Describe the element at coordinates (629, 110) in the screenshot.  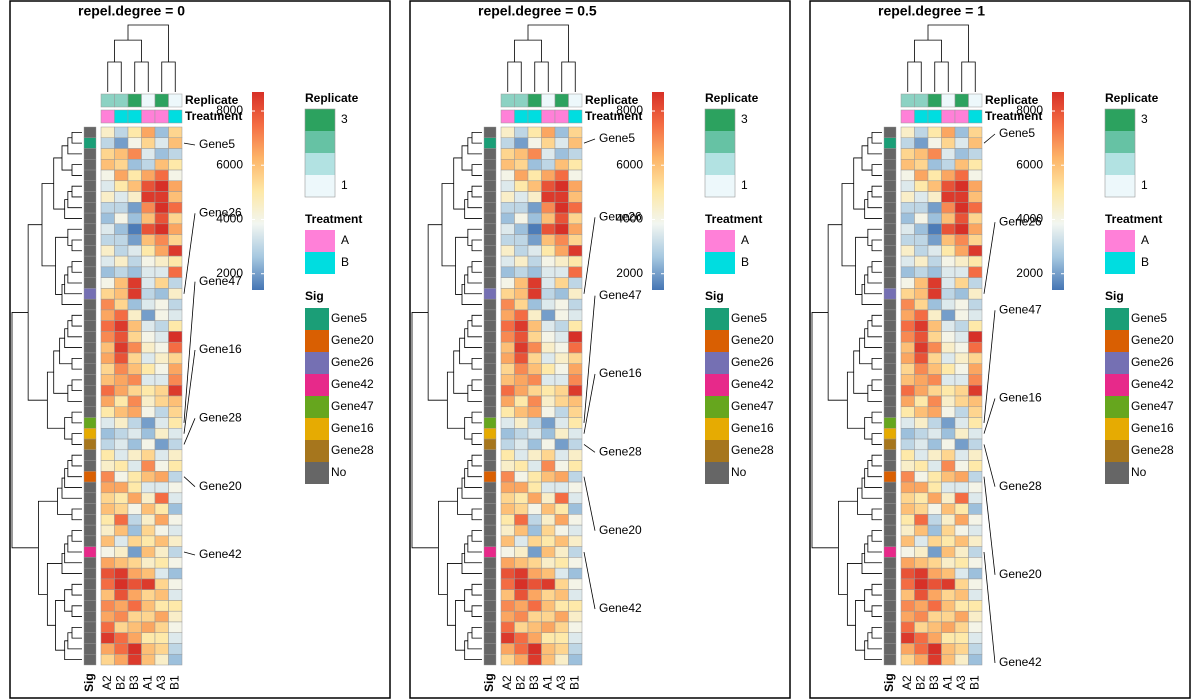
I see `colorbar-tick-label: 8000` at that location.